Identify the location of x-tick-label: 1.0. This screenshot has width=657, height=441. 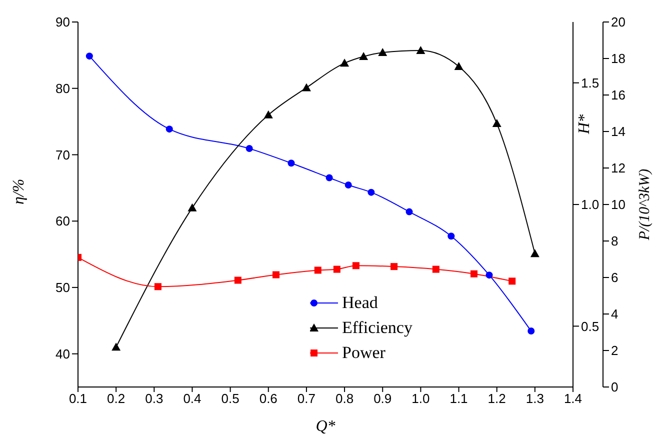
(421, 398).